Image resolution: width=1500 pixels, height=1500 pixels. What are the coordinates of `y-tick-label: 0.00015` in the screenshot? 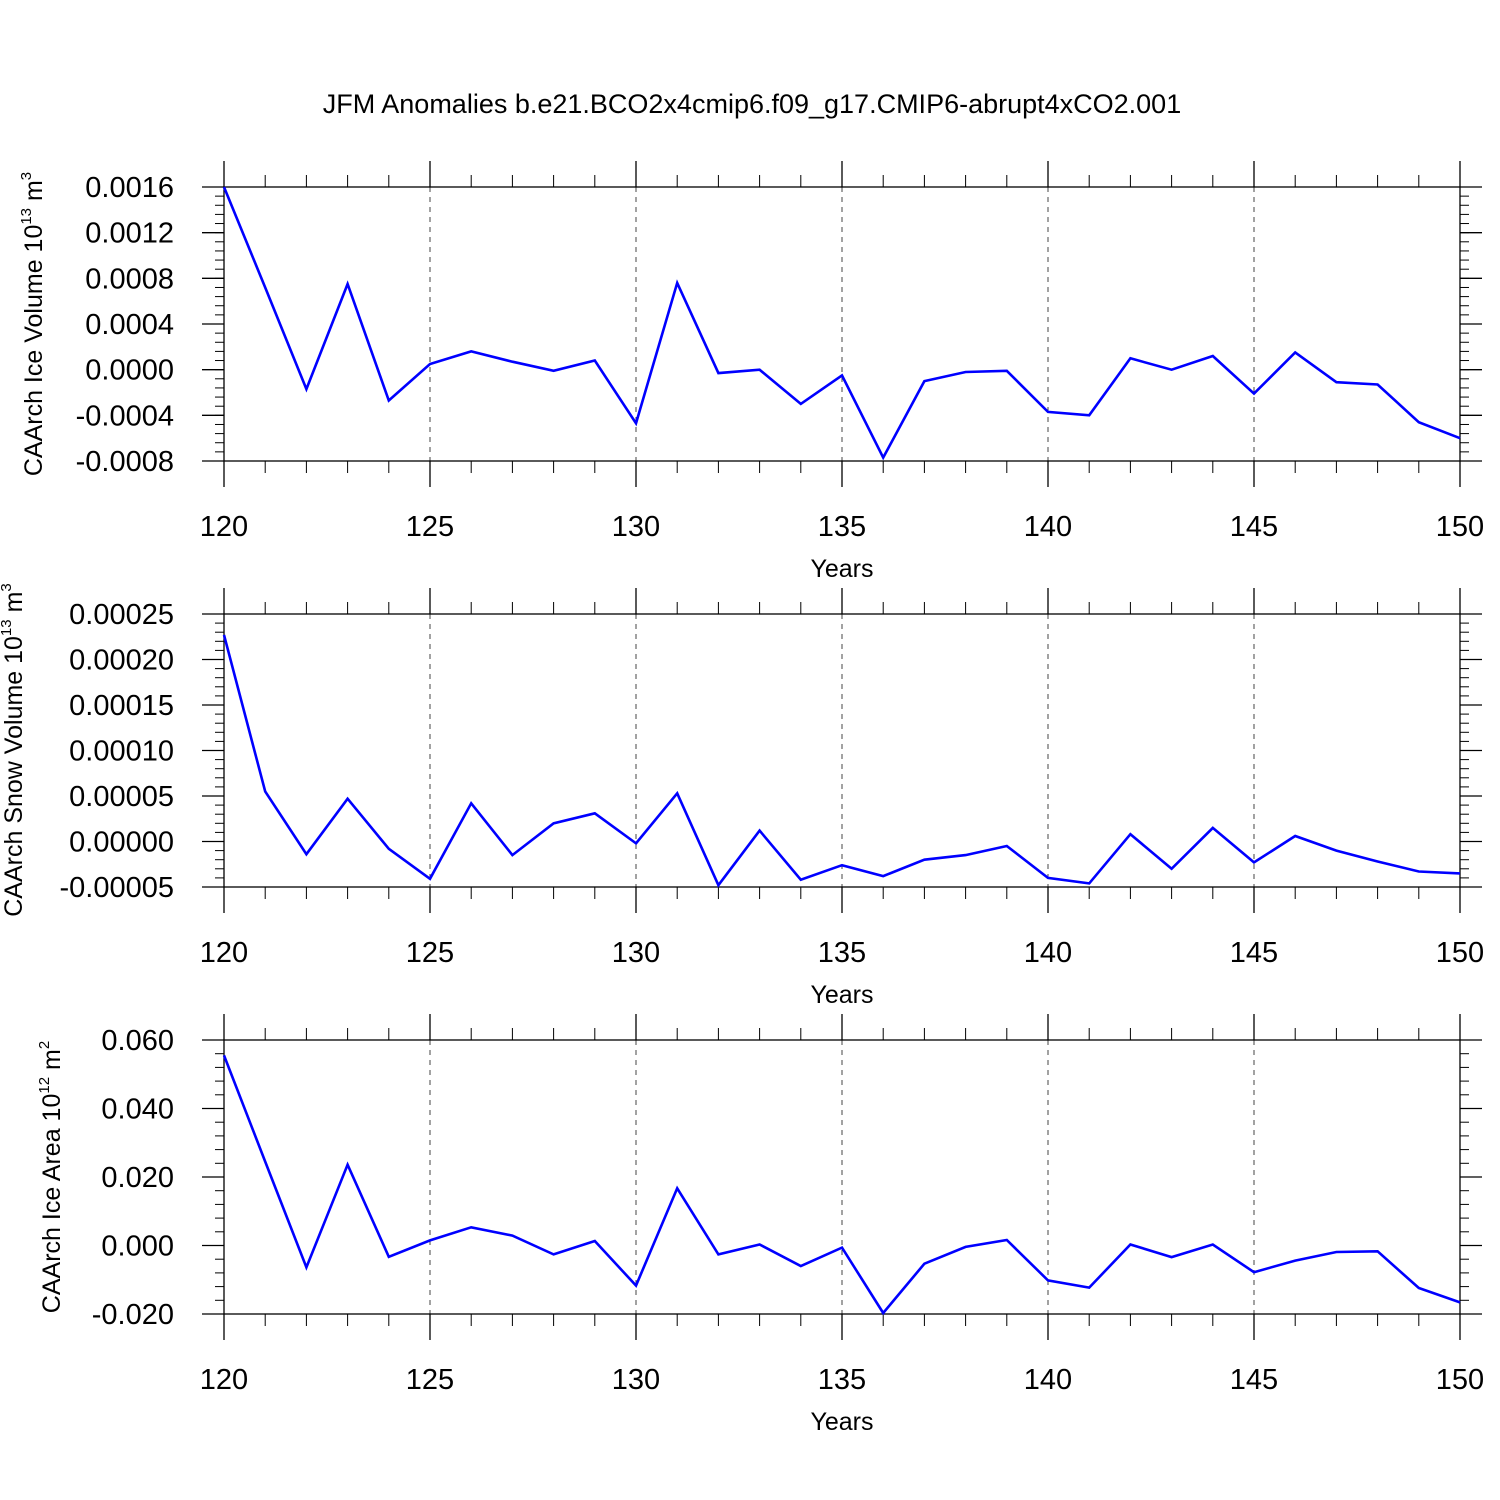 It's located at (121, 706).